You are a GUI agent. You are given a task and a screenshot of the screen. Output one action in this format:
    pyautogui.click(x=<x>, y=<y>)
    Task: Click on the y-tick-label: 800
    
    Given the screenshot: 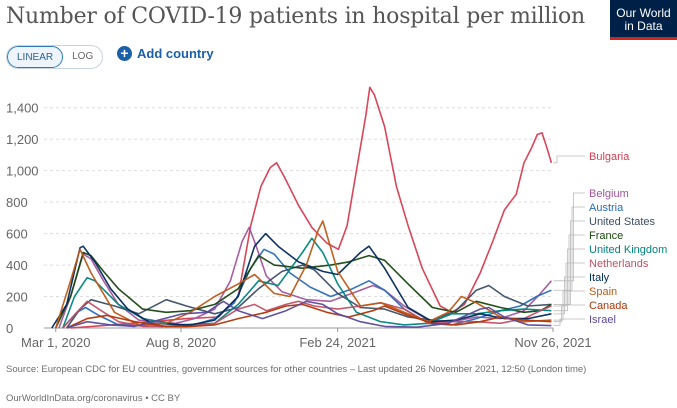 What is the action you would take?
    pyautogui.click(x=17, y=202)
    